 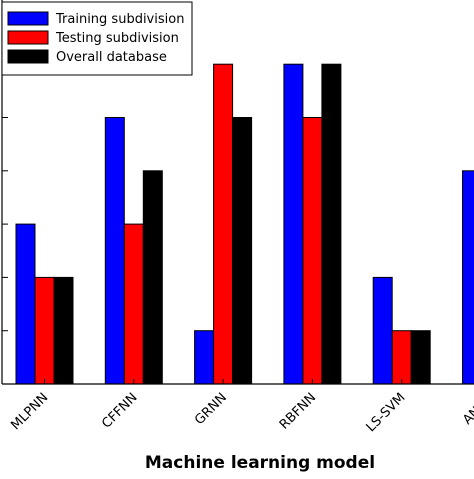 What do you see at coordinates (382, 330) in the screenshot?
I see `bar-ls-svm-training-subdivision` at bounding box center [382, 330].